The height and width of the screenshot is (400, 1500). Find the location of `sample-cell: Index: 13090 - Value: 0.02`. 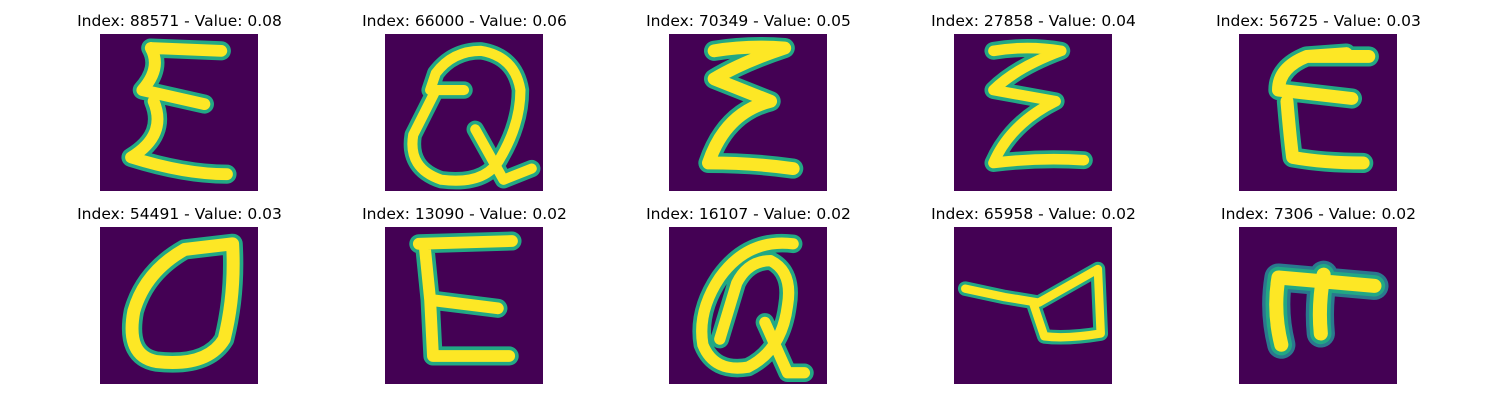

sample-cell: Index: 13090 - Value: 0.02 is located at coordinates (464, 294).